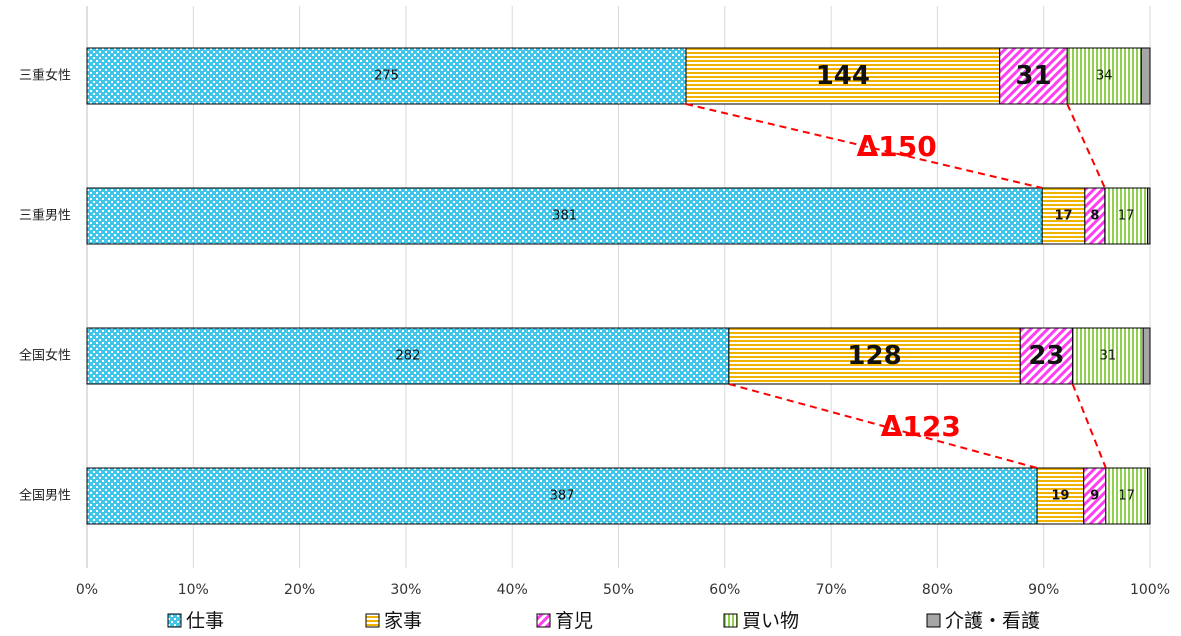  I want to click on data-label-house: 19, so click(1060, 496).